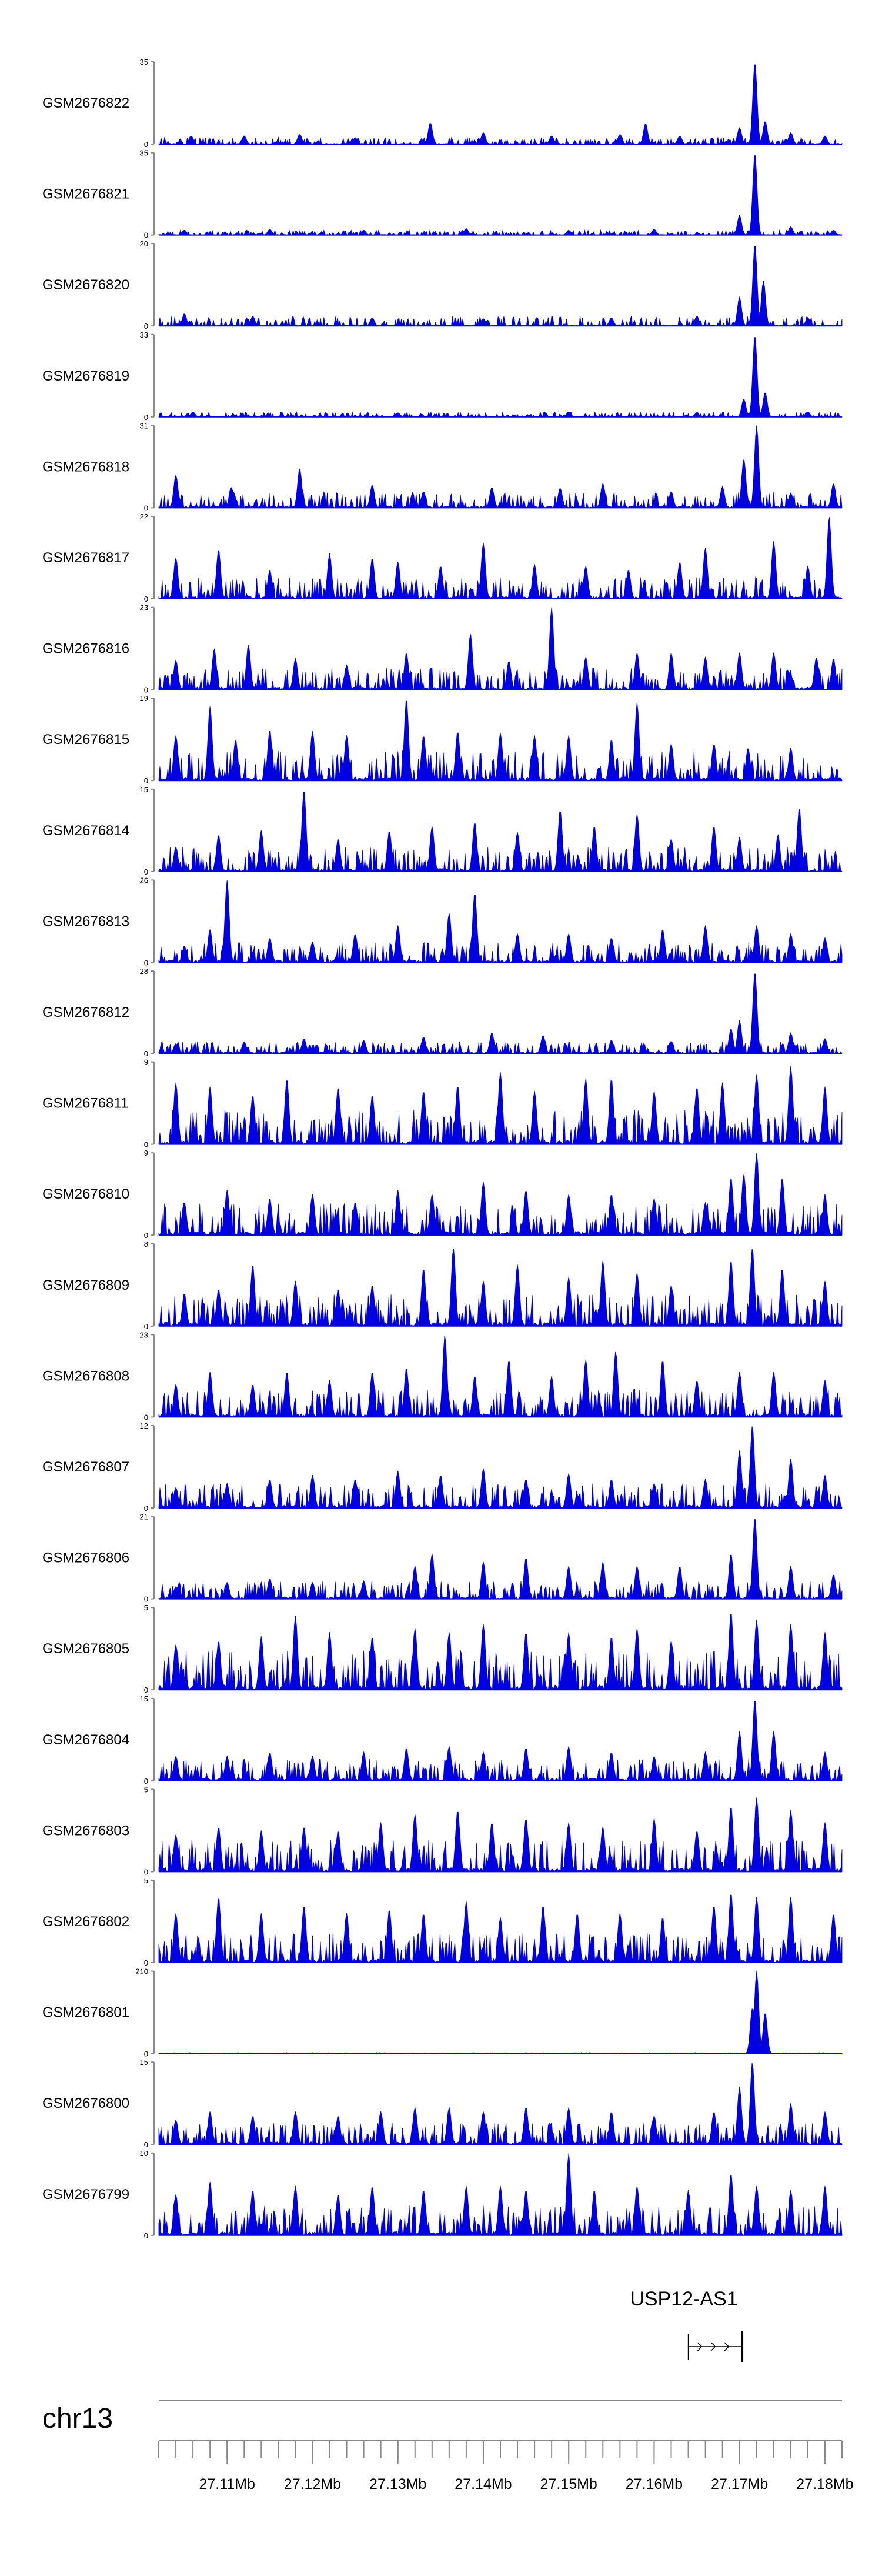 This screenshot has width=882, height=2576. What do you see at coordinates (483, 2484) in the screenshot?
I see `axis-tick-label: 27.14Mb` at bounding box center [483, 2484].